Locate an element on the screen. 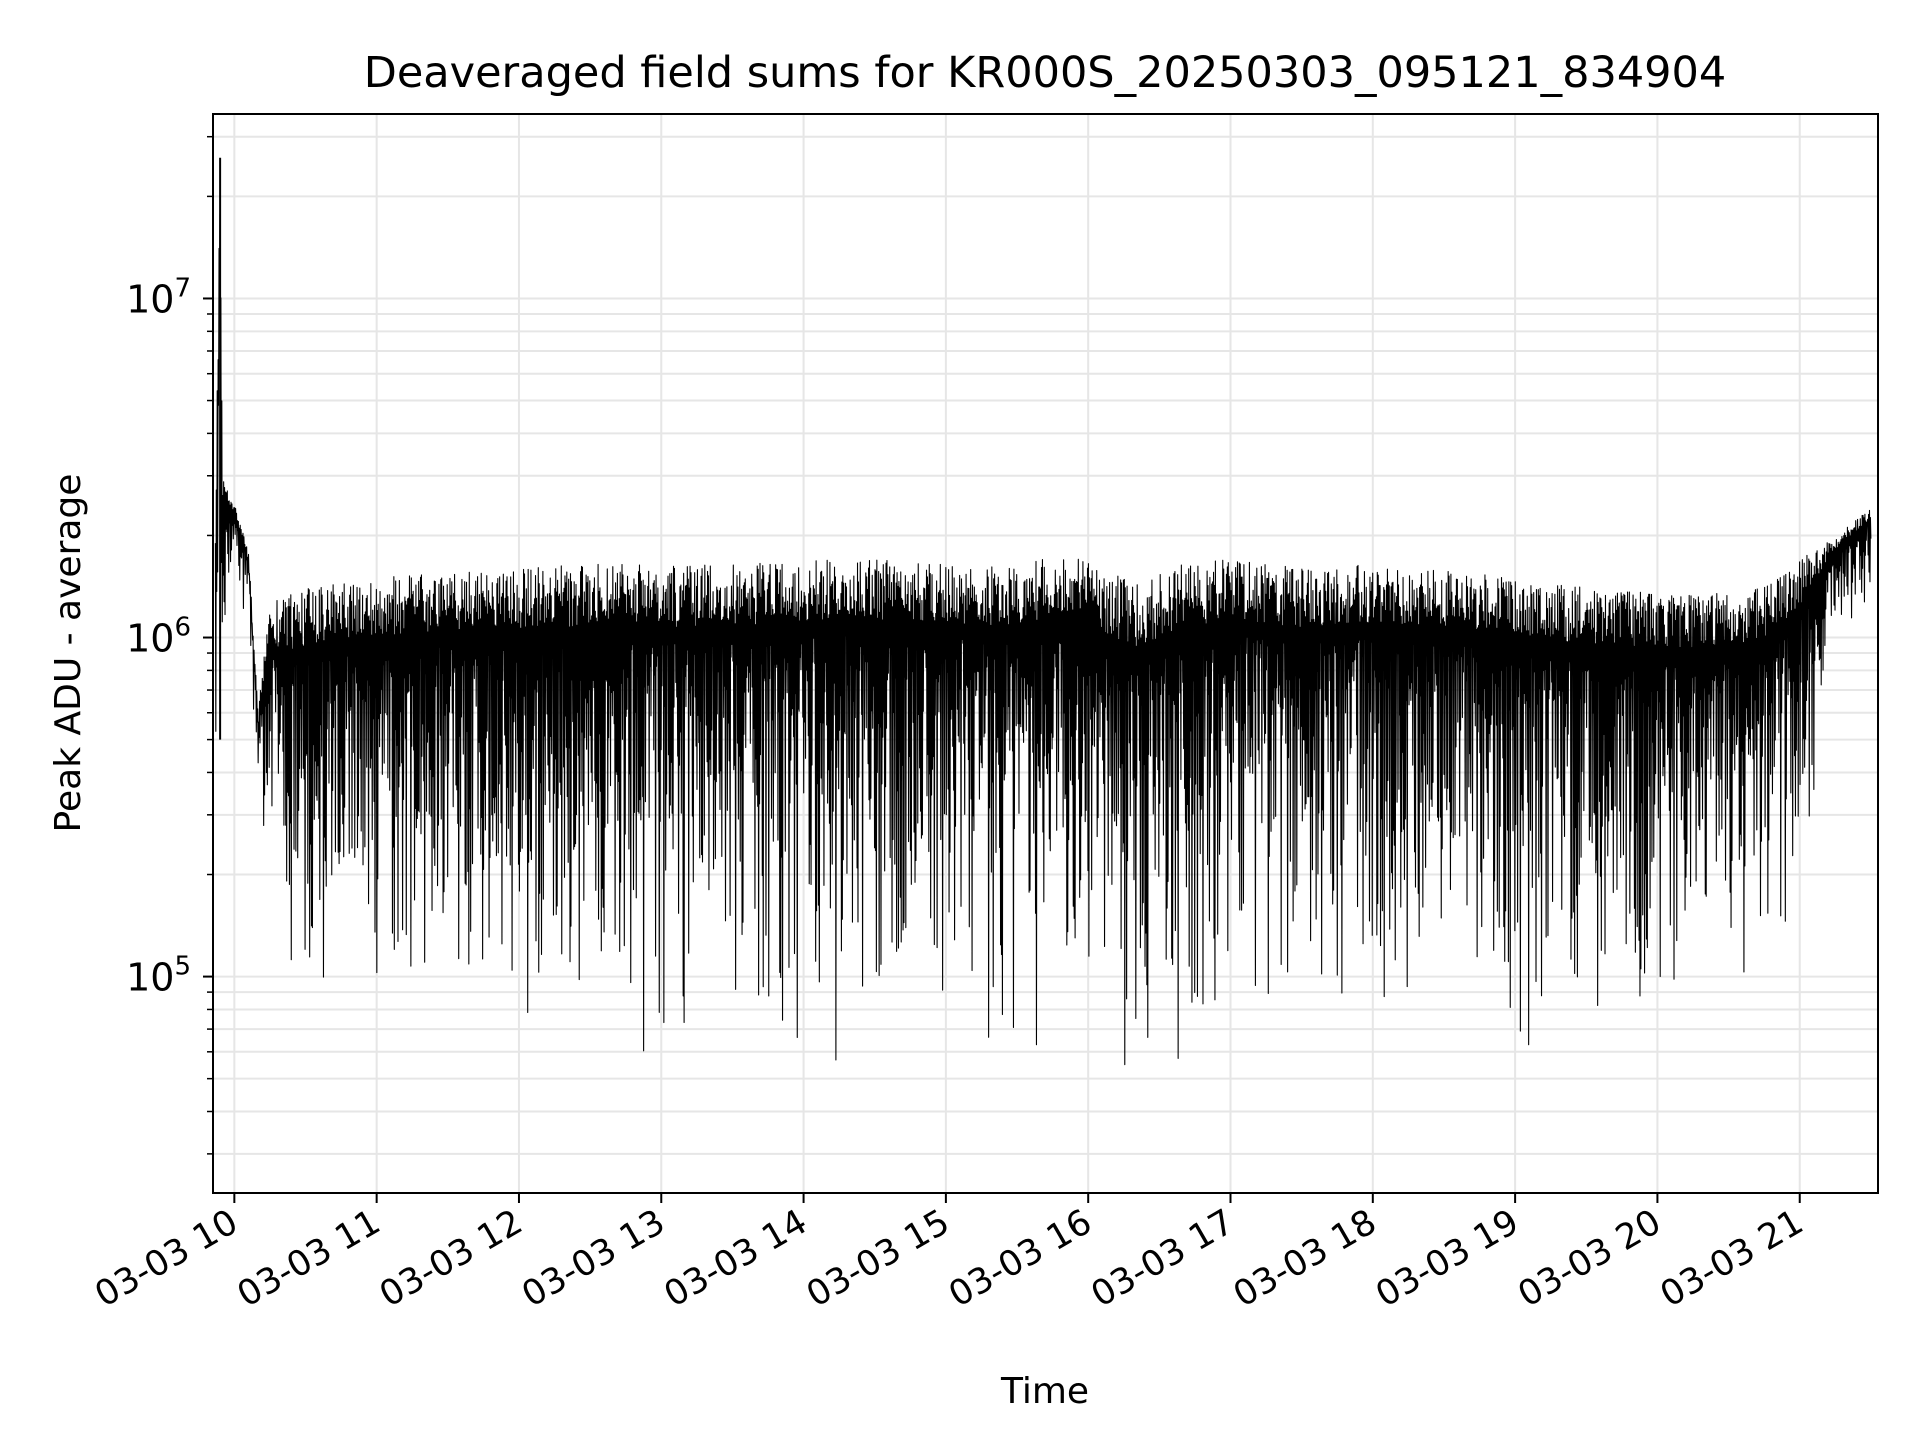  y-tick-label: 105 is located at coordinates (158, 976).